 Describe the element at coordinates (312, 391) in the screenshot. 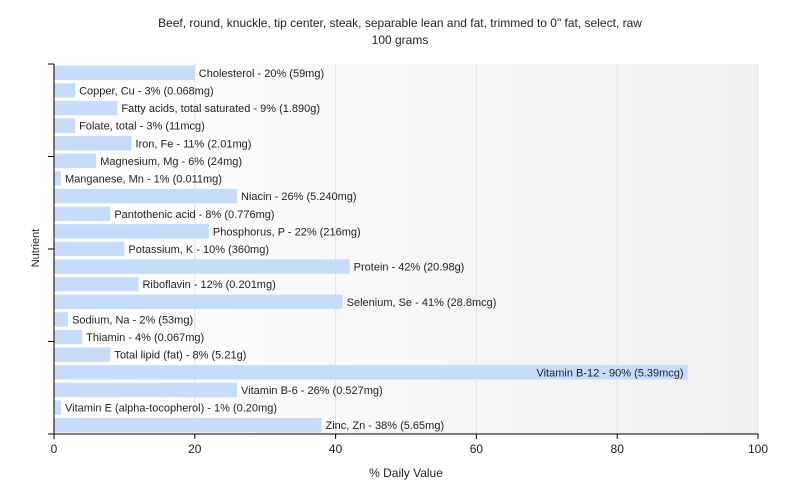

I see `bar-label: Vitamin B-6 - 26% (0.527mg)` at that location.